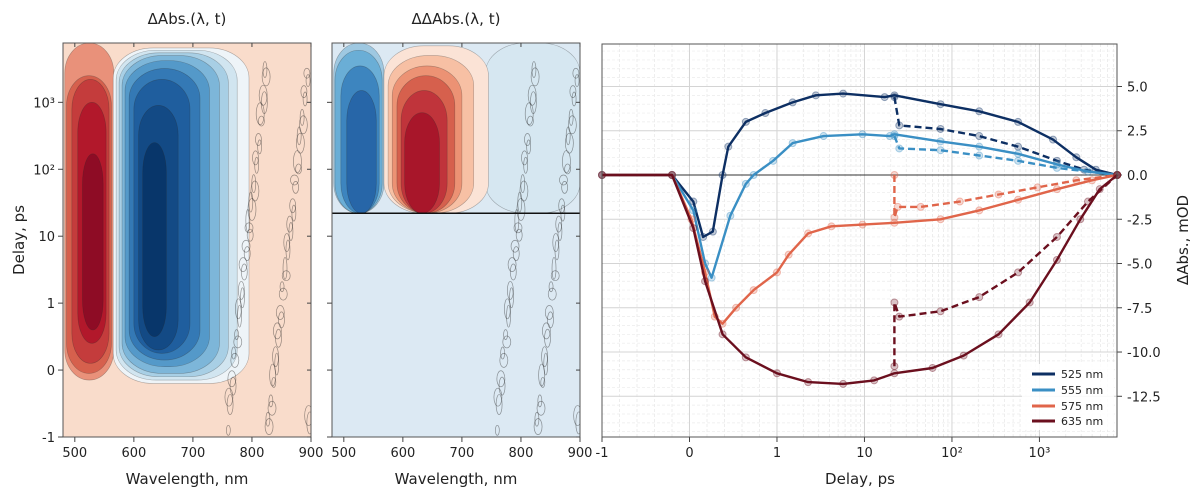  I want to click on legend: 525 nm 555 nm 575 nm 635 nm, so click(1068, 397).